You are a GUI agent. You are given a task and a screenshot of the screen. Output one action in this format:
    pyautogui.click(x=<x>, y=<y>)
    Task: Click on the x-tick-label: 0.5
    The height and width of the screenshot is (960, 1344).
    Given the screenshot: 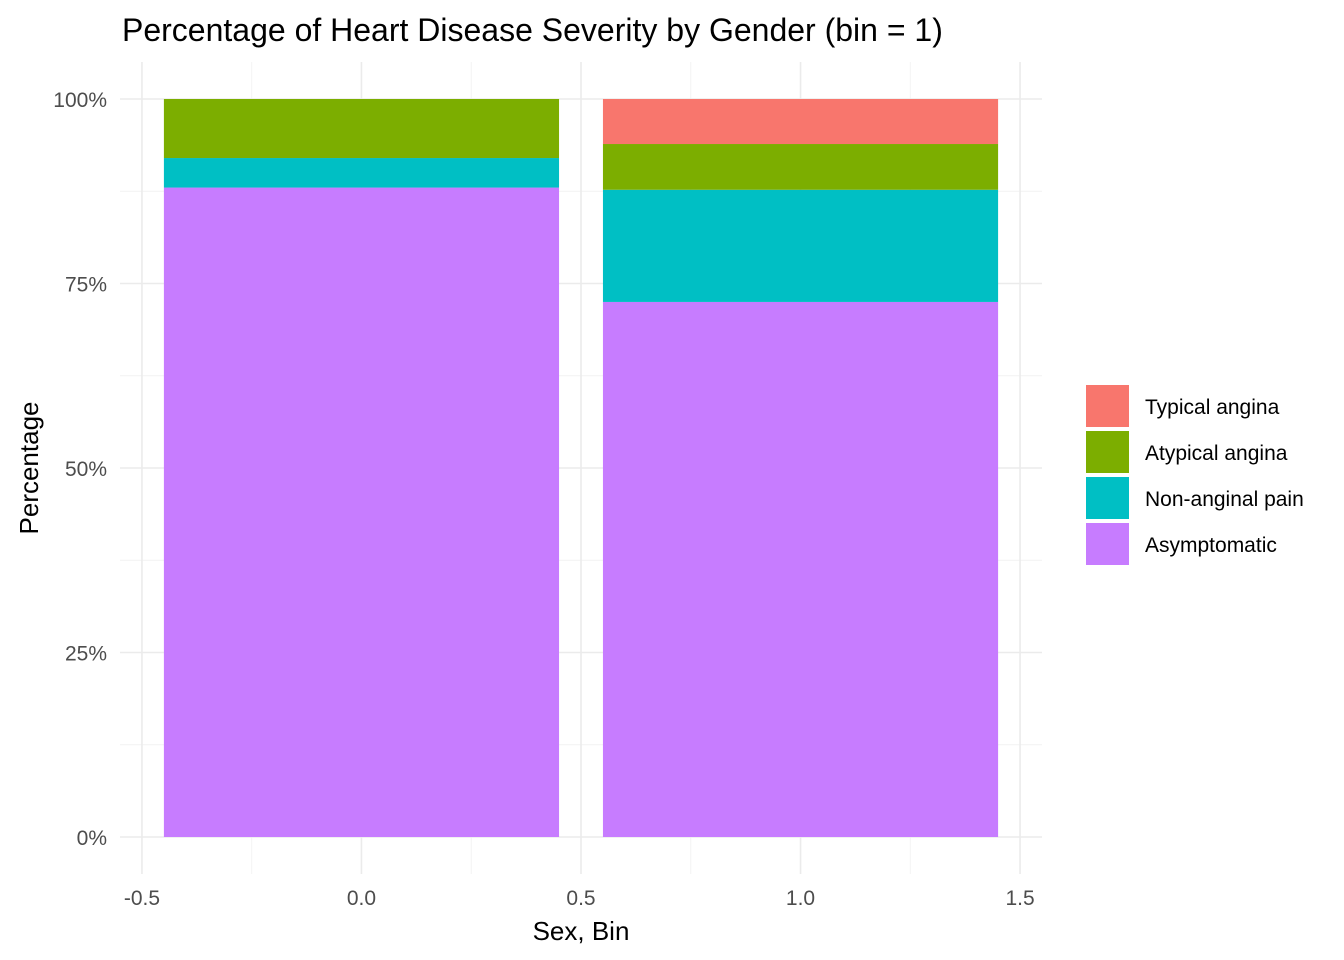 What is the action you would take?
    pyautogui.click(x=580, y=898)
    